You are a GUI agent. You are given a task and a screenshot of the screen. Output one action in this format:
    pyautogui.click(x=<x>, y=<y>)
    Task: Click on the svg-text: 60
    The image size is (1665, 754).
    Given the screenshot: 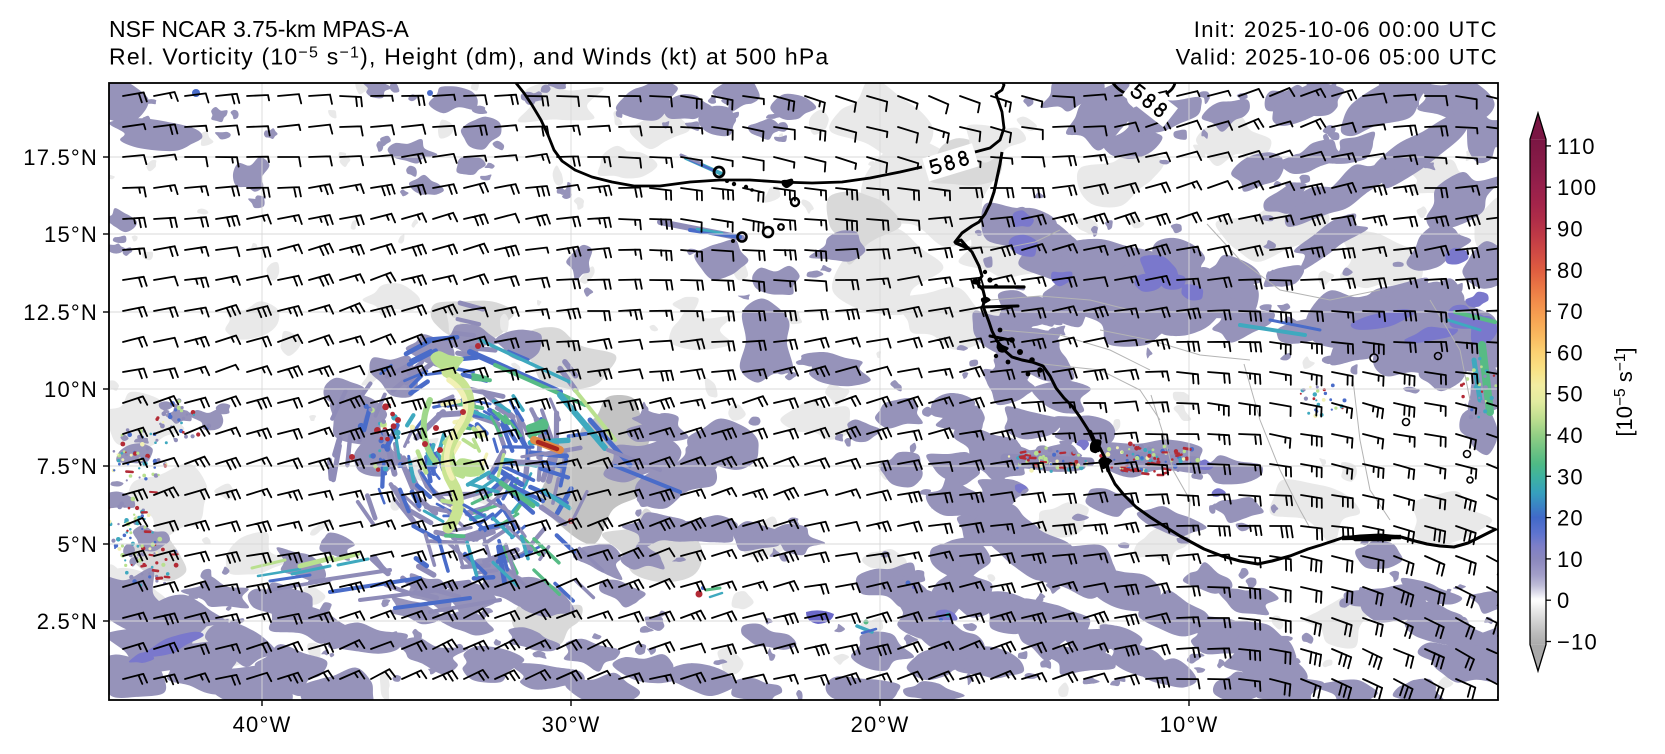 What is the action you would take?
    pyautogui.click(x=1570, y=352)
    